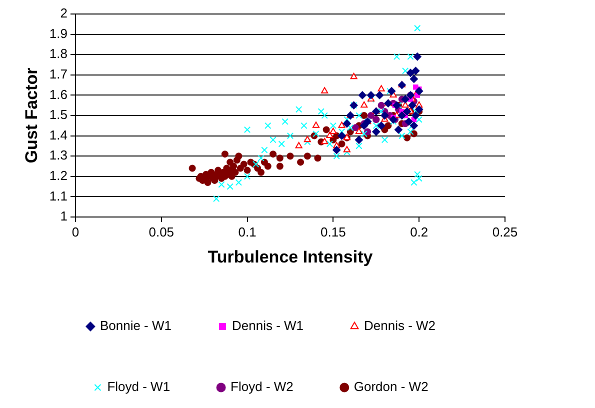 This screenshot has height=408, width=595. I want to click on legend-label: Floyd - W1, so click(138, 386).